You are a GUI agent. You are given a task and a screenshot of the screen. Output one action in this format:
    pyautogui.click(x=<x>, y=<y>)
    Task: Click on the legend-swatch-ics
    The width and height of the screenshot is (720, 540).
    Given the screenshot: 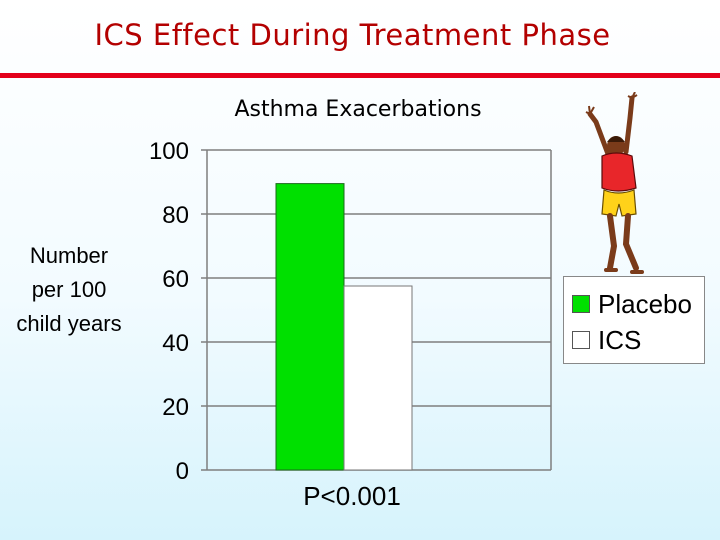 What is the action you would take?
    pyautogui.click(x=581, y=340)
    